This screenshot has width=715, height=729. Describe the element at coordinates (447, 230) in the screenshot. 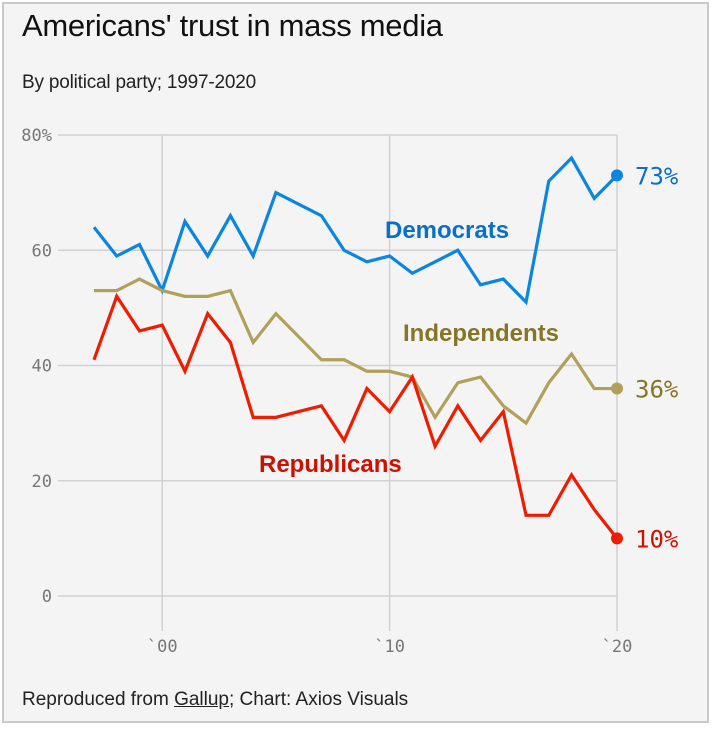

I see `series-name-democrats: Democrats` at that location.